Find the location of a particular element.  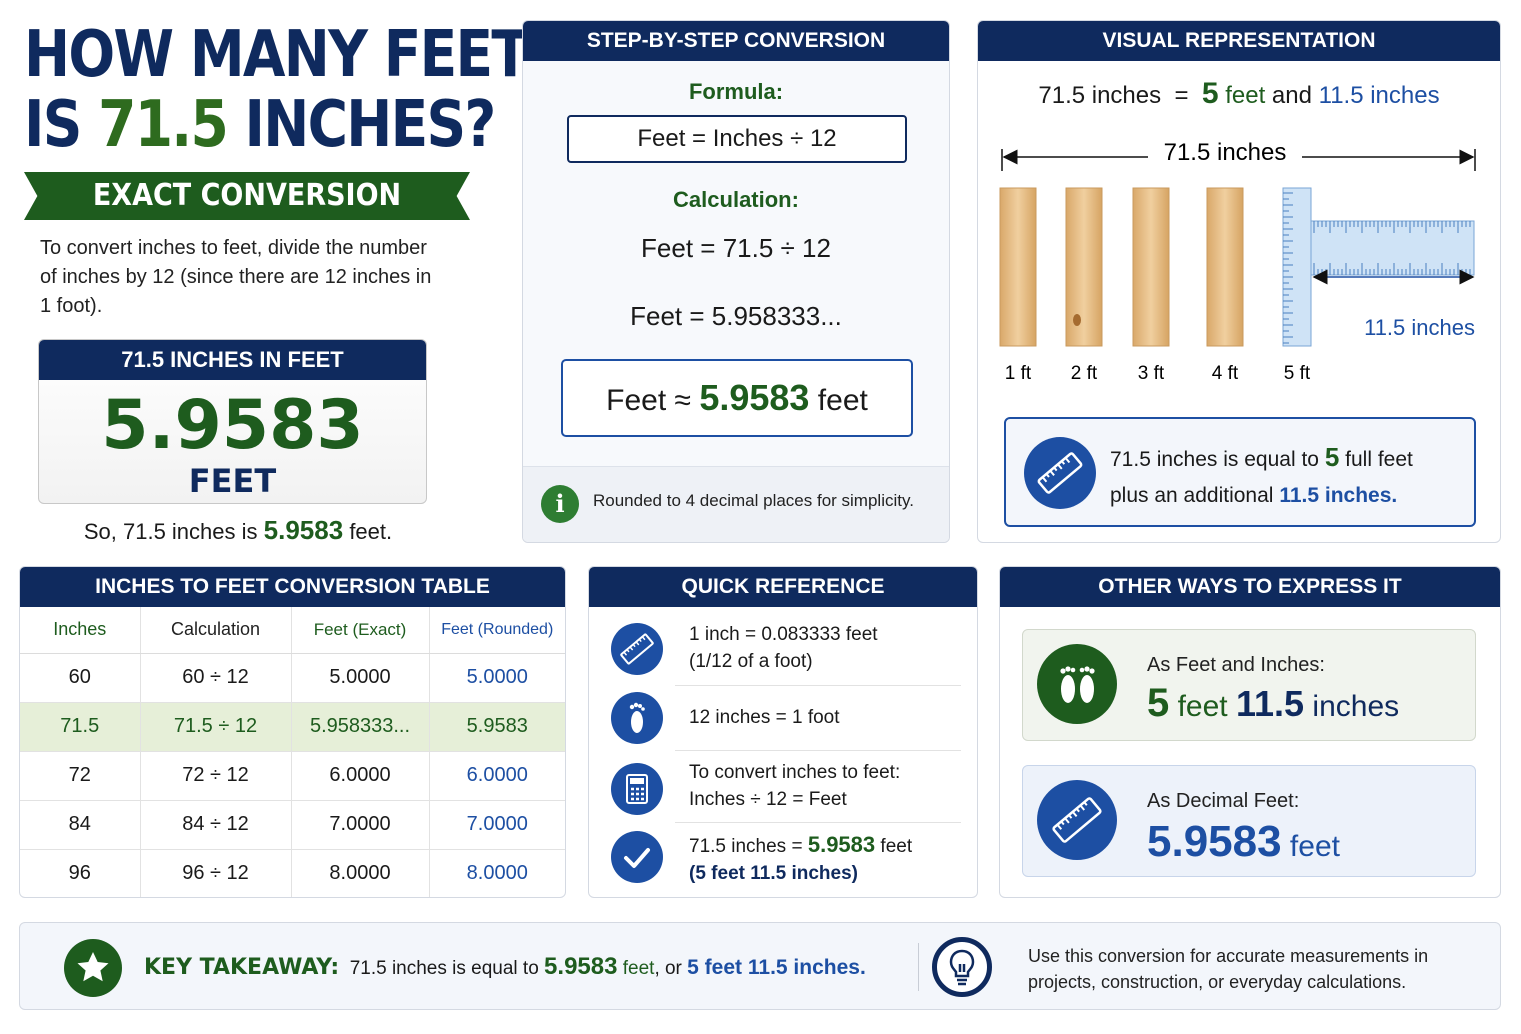

key-label: KEY TAKEAWAY: is located at coordinates (242, 967).